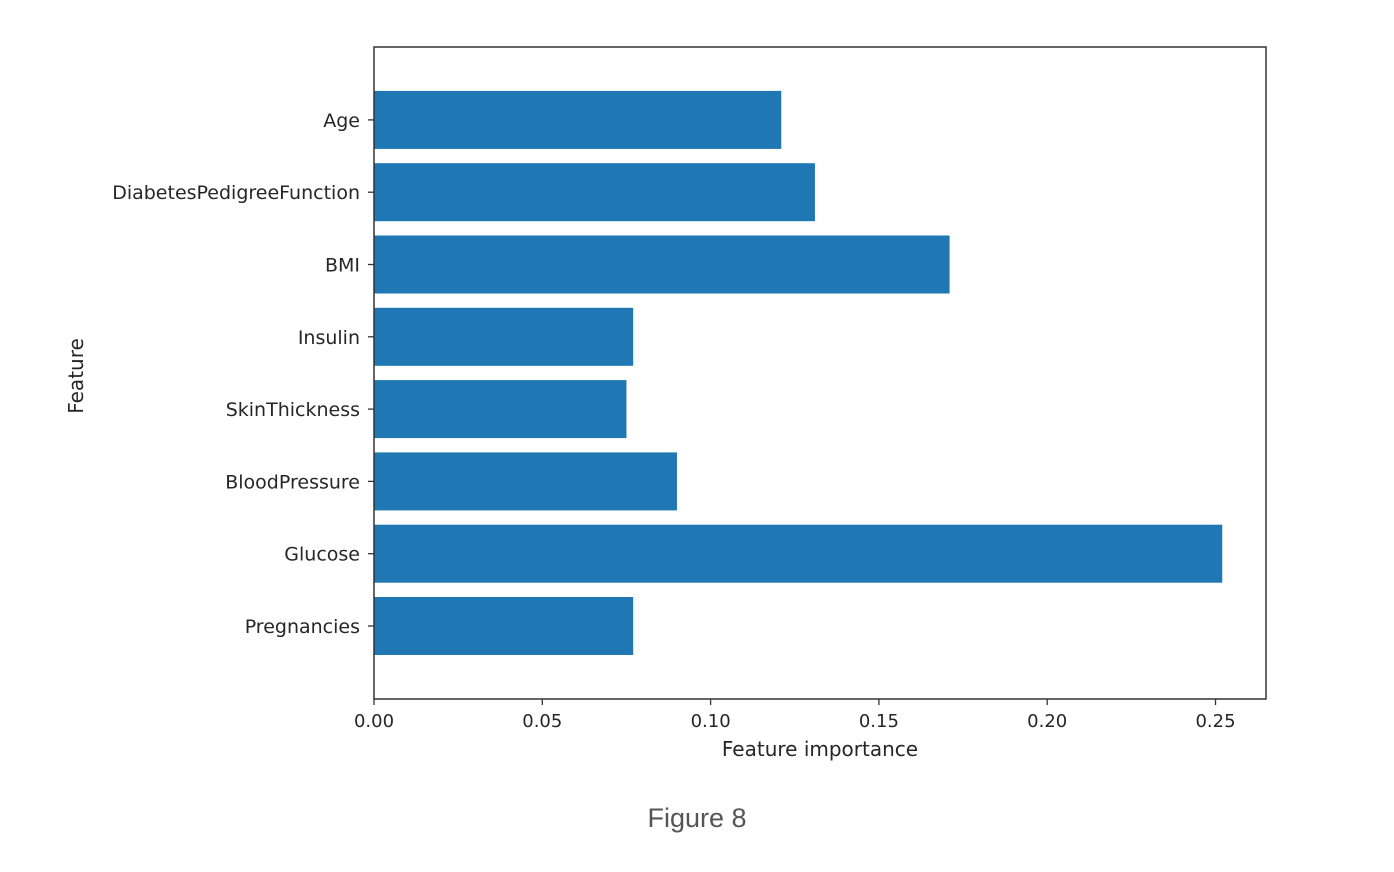 This screenshot has width=1394, height=872. I want to click on figure-caption: Figure 8, so click(697, 818).